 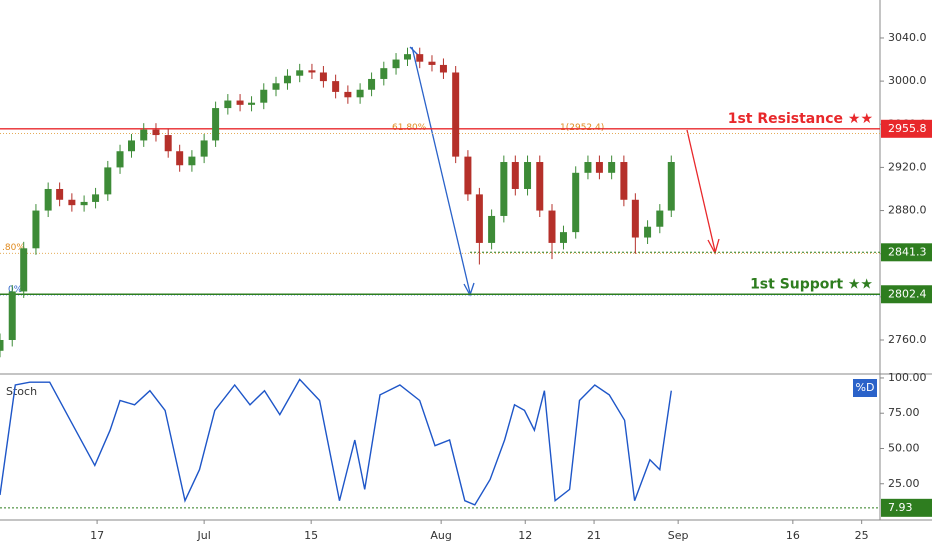 I want to click on legend-label: %D, so click(x=865, y=387).